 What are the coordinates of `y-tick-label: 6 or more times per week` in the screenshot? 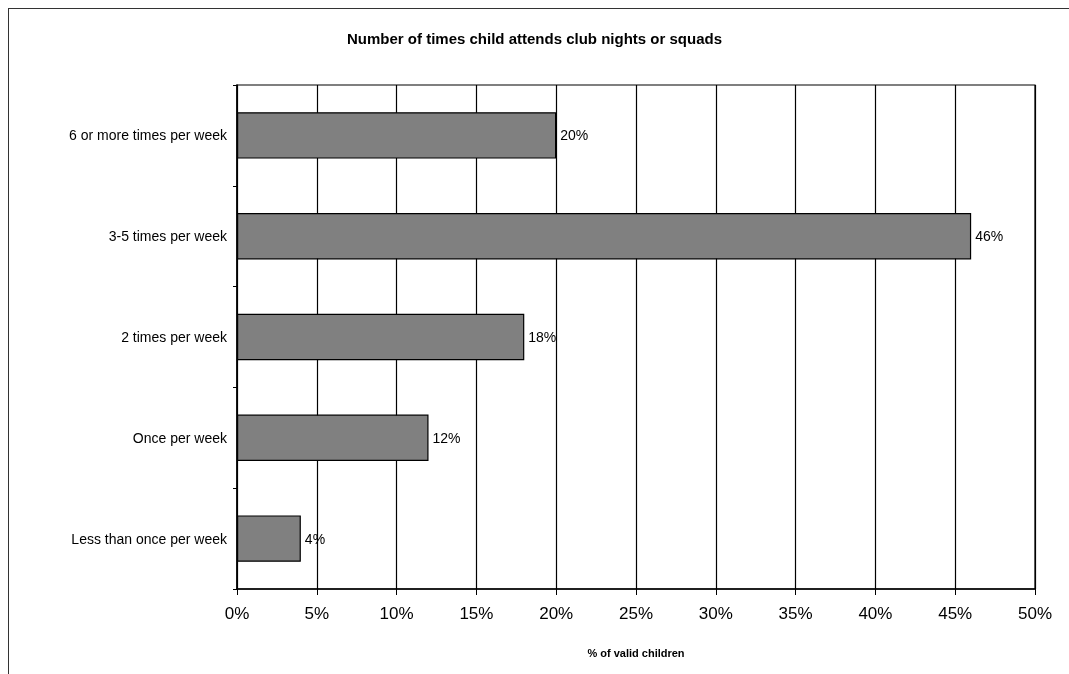 It's located at (148, 135).